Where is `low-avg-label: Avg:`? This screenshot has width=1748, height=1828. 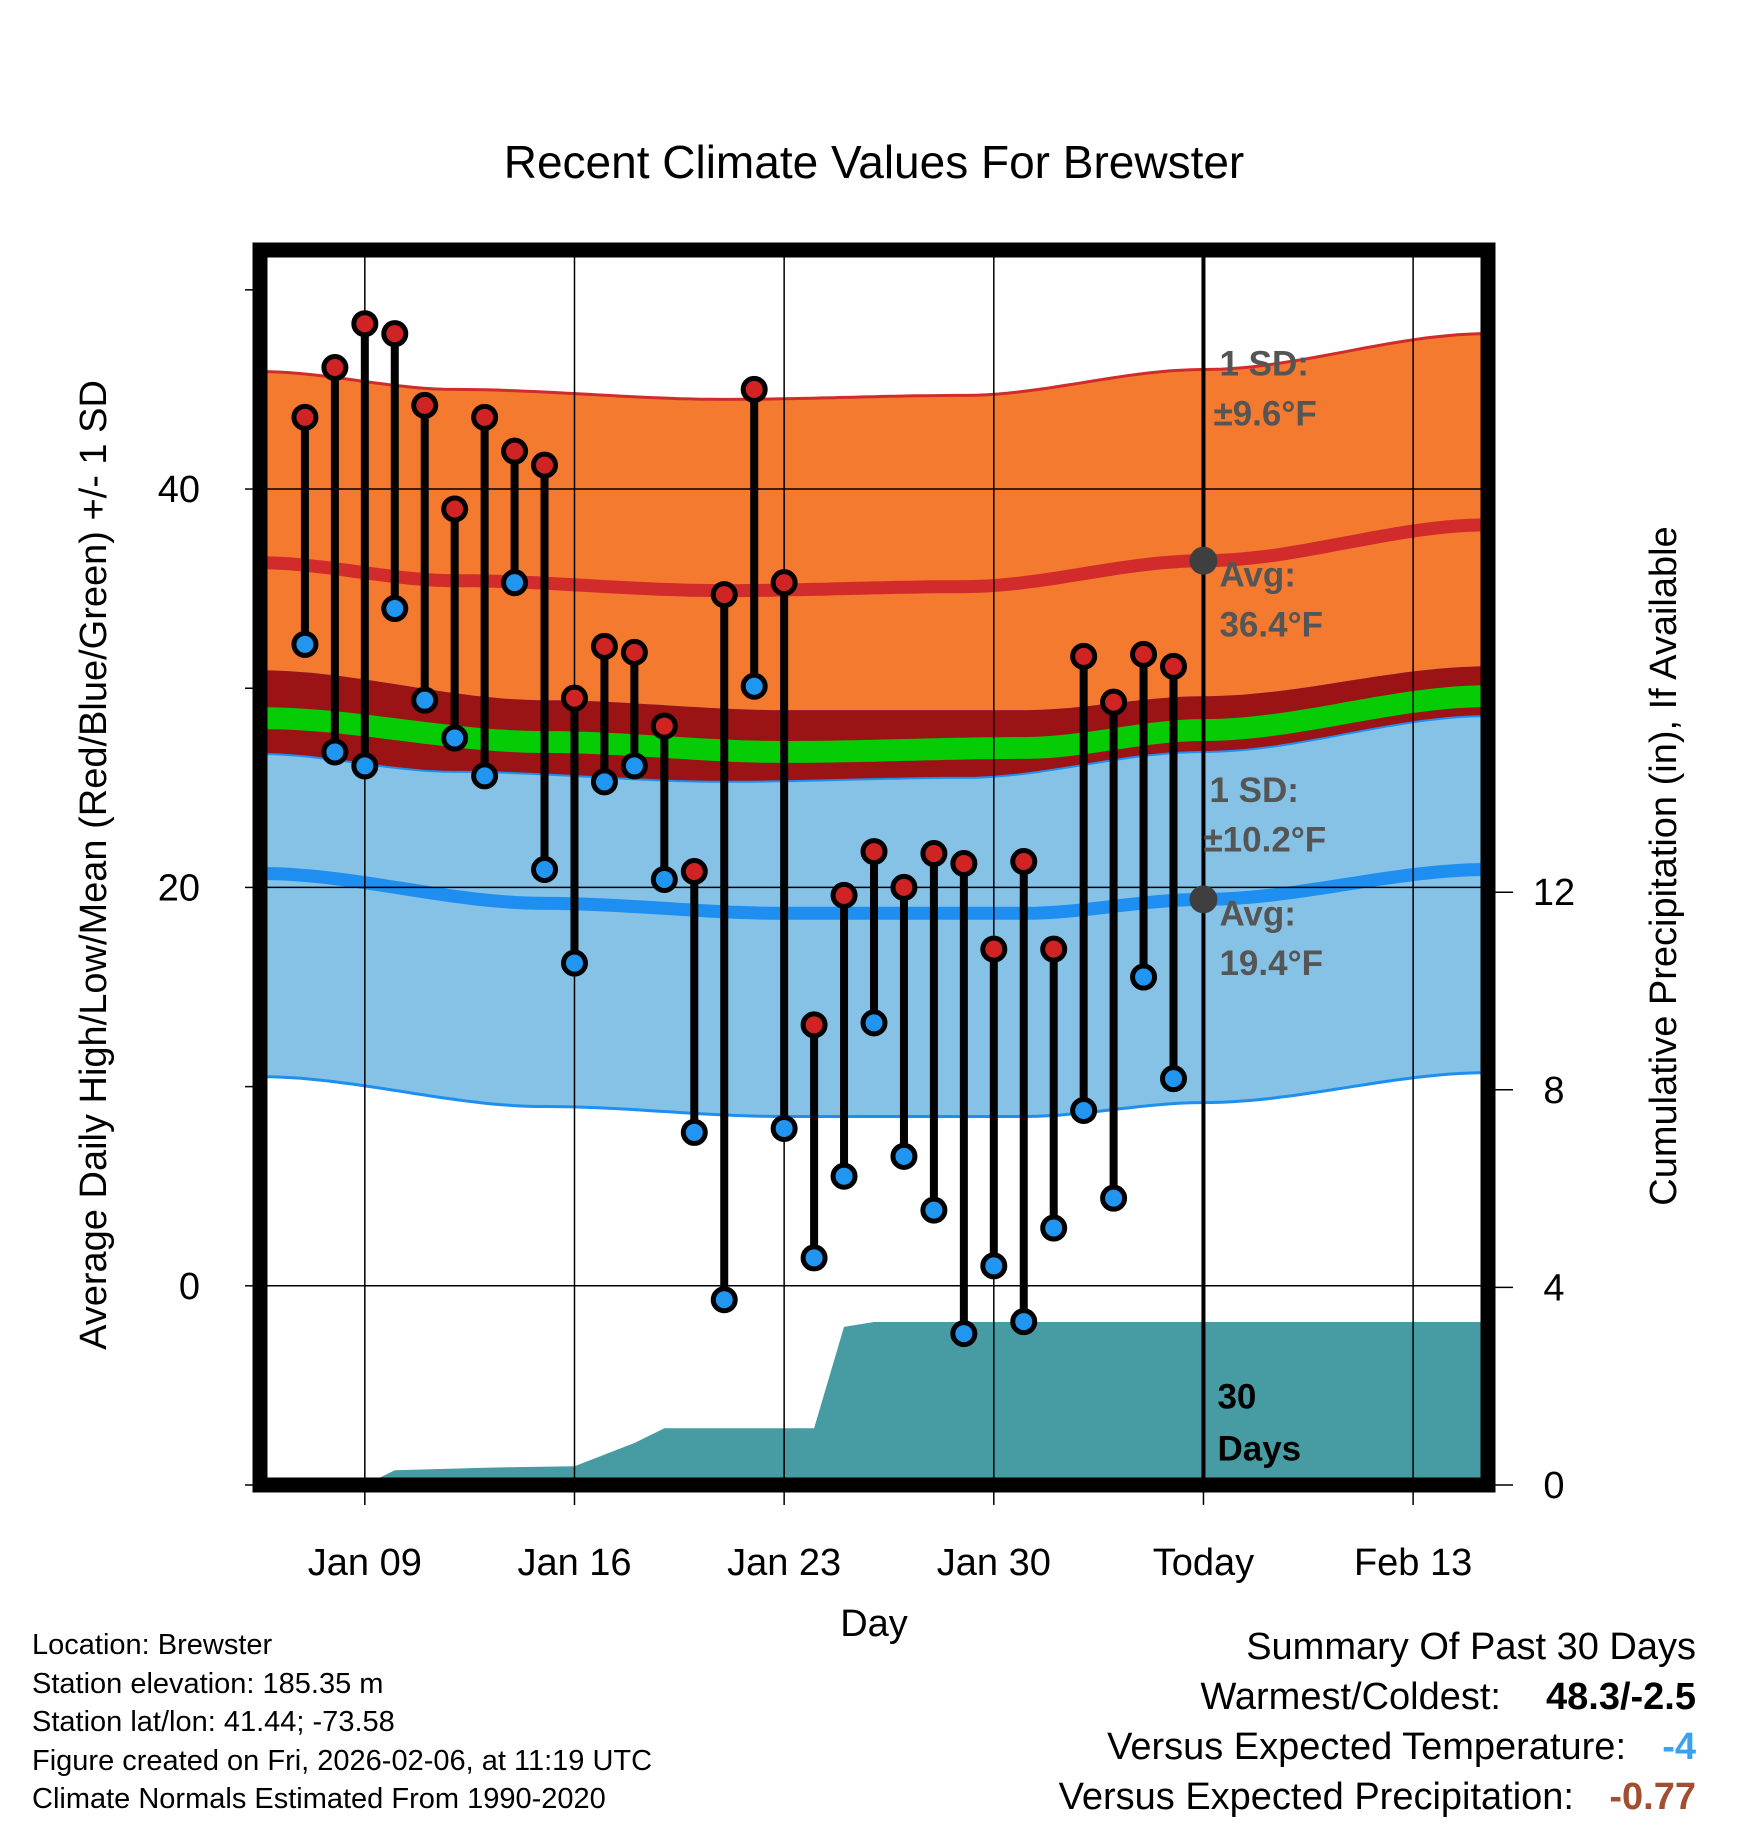 low-avg-label: Avg: is located at coordinates (1257, 913).